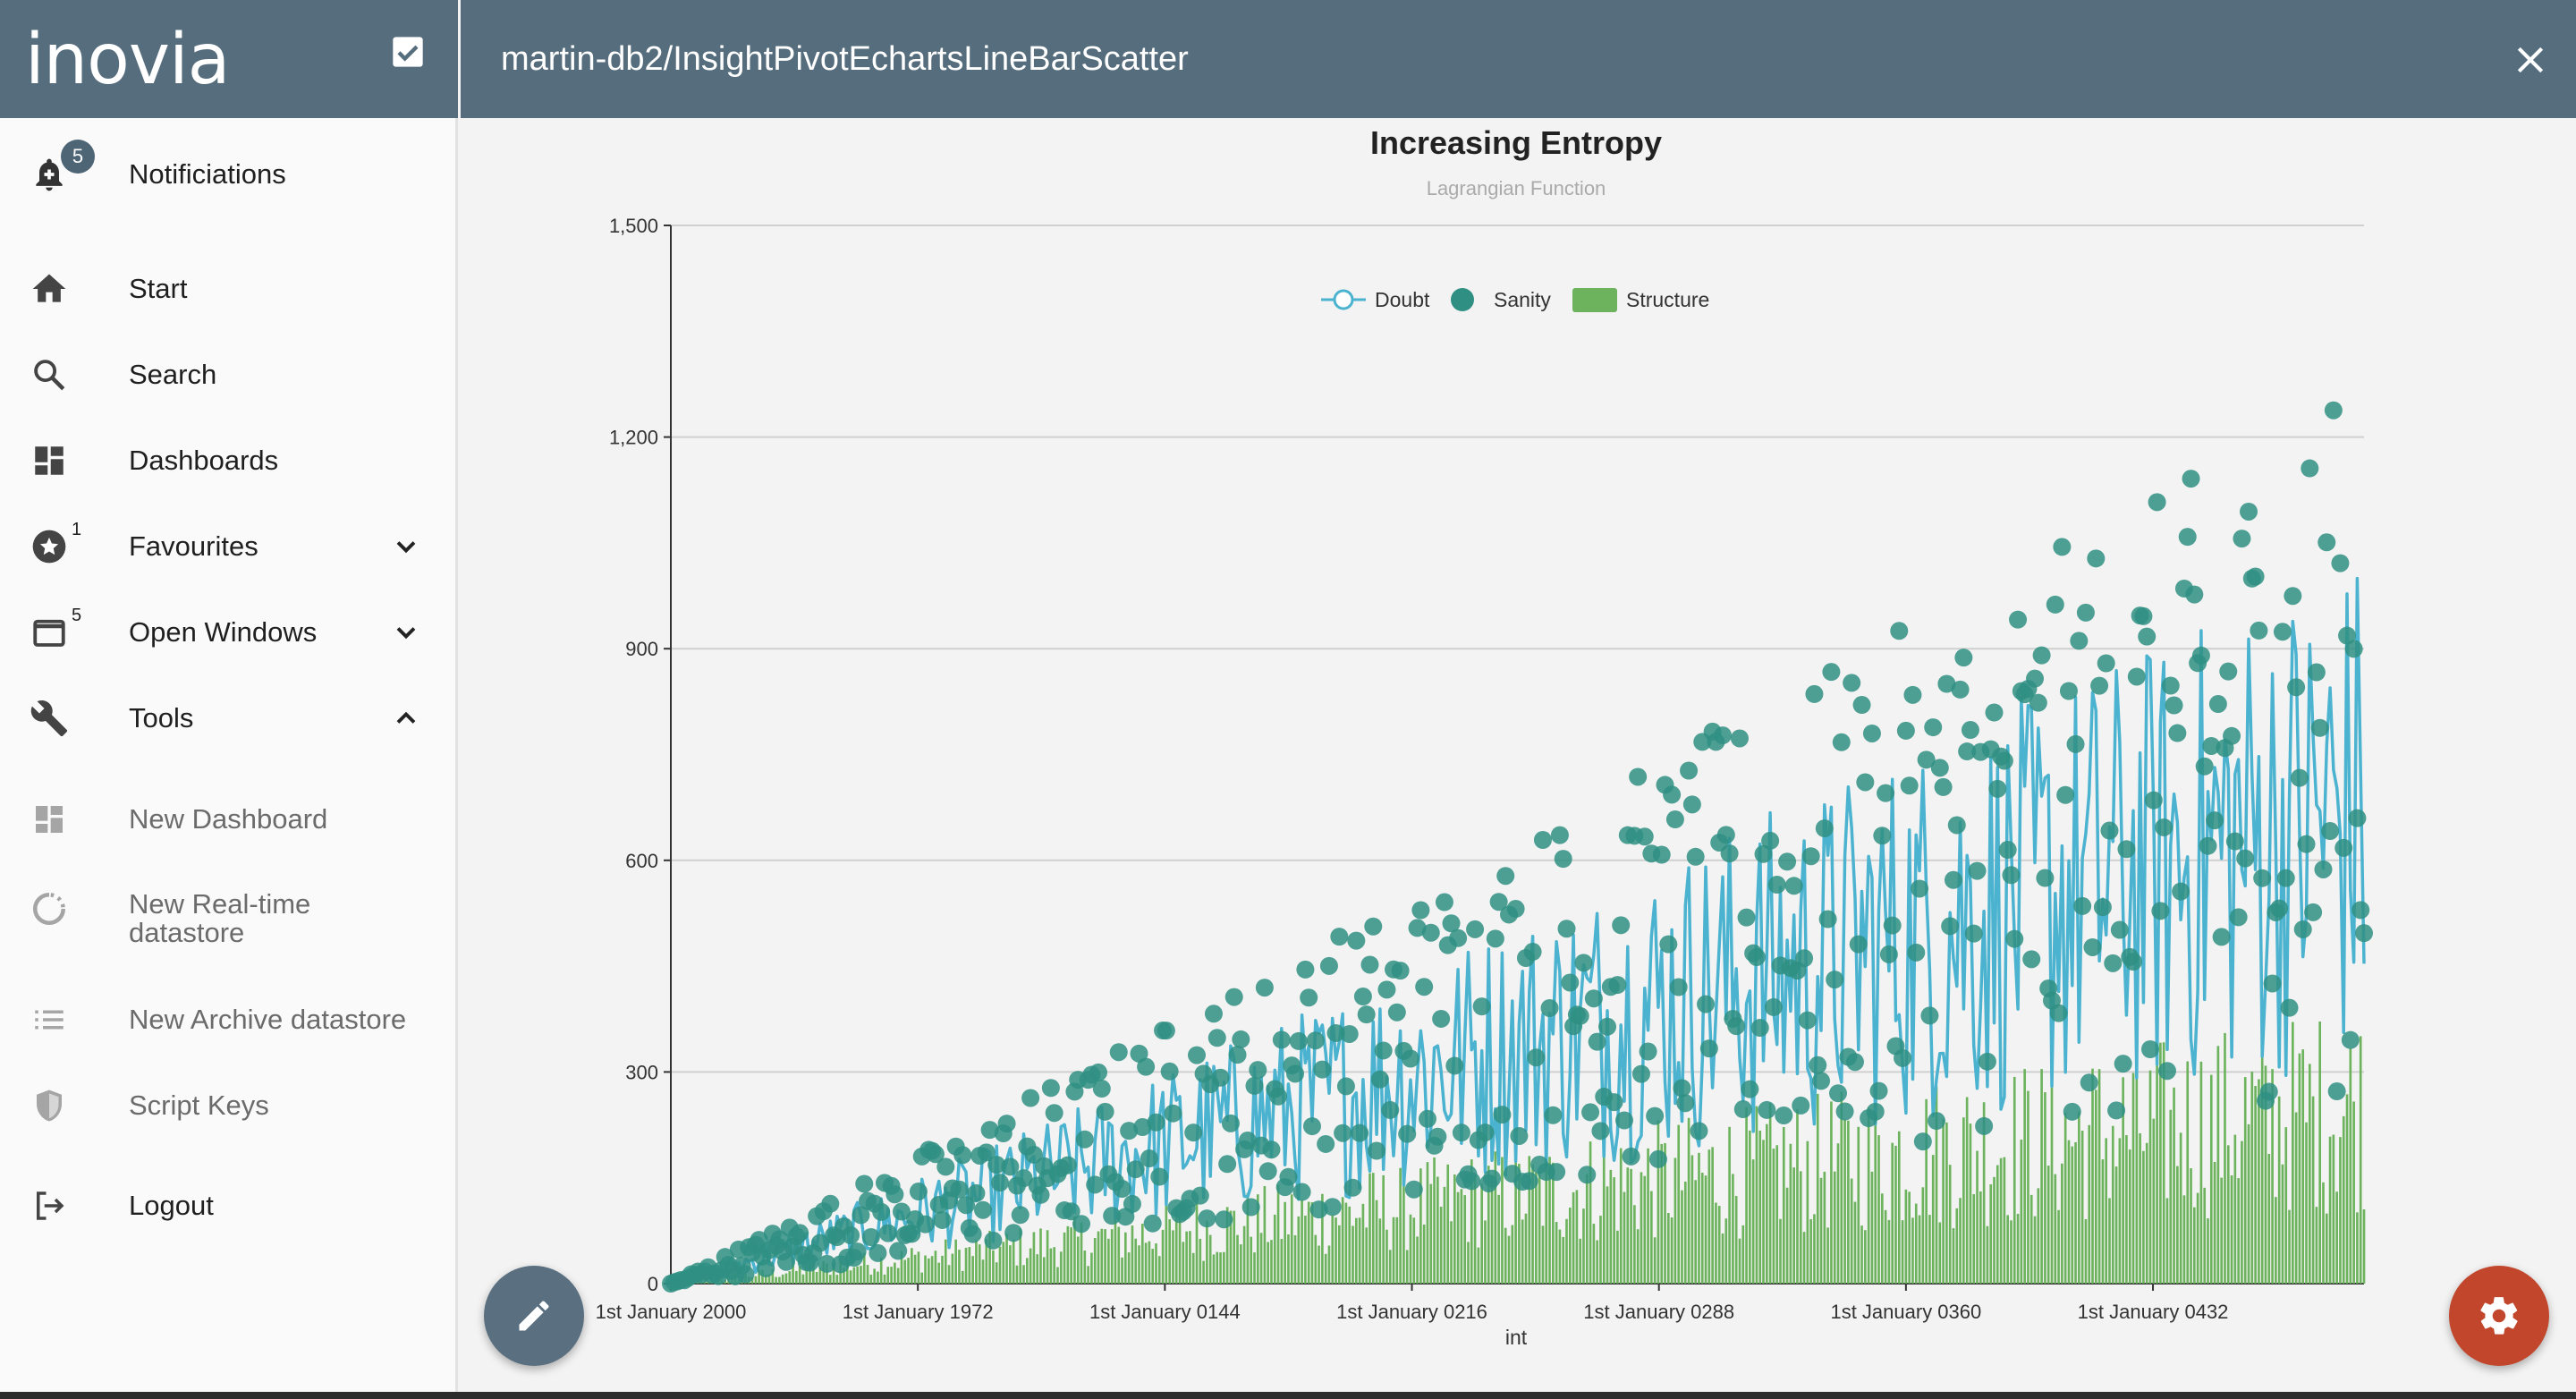 The height and width of the screenshot is (1399, 2576). I want to click on legend-item-sanity: Sanity, so click(1501, 299).